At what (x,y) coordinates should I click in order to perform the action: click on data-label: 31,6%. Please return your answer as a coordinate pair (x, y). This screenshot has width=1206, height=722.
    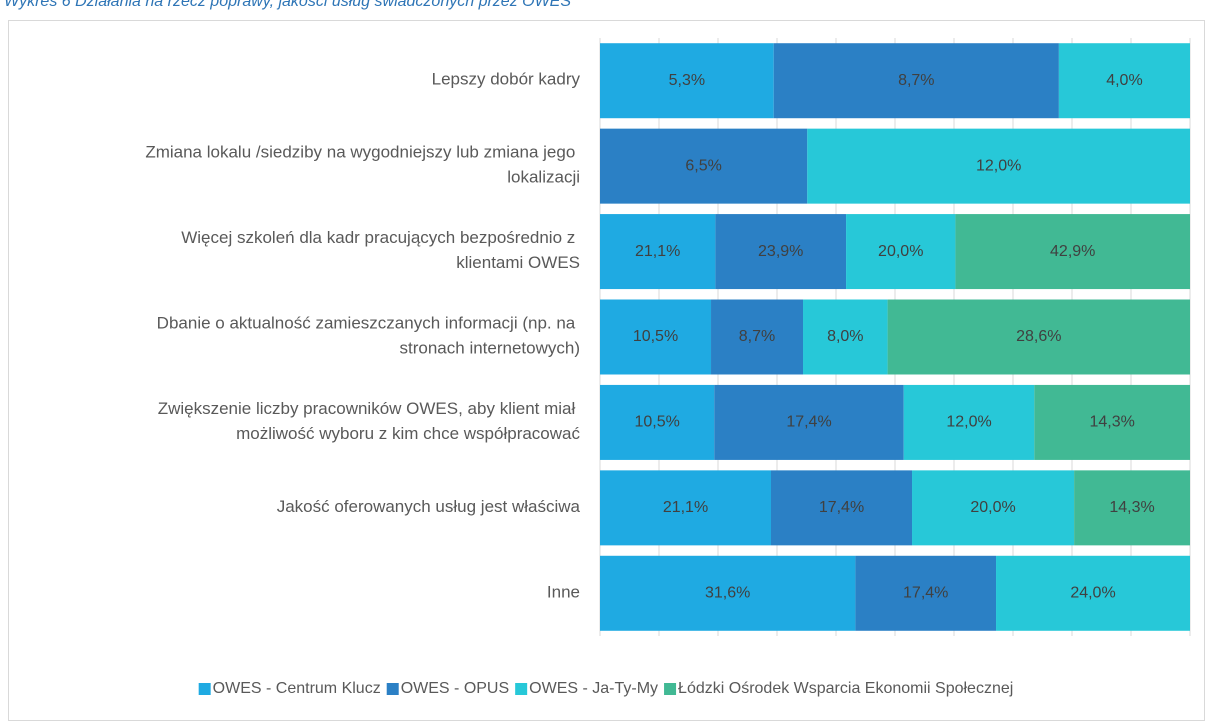
    Looking at the image, I should click on (727, 593).